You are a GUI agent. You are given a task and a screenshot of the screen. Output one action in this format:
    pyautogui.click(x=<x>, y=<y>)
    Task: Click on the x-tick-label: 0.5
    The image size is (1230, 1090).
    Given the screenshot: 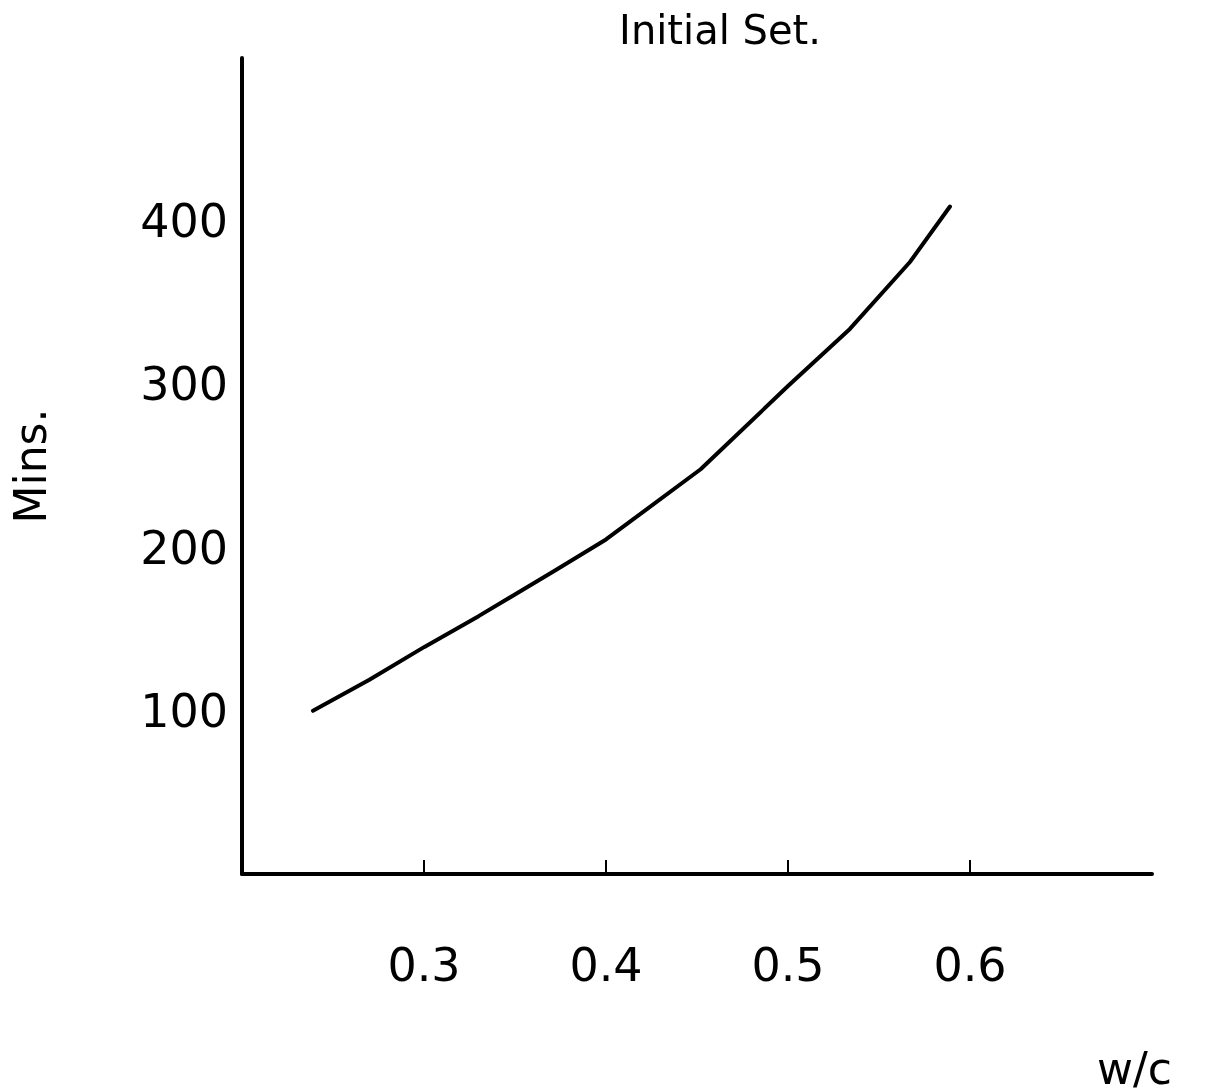 What is the action you would take?
    pyautogui.click(x=788, y=965)
    